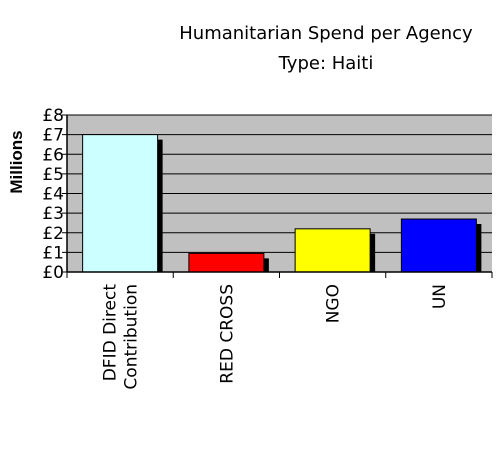  Describe the element at coordinates (227, 334) in the screenshot. I see `x-category-label: RED CROSS` at that location.